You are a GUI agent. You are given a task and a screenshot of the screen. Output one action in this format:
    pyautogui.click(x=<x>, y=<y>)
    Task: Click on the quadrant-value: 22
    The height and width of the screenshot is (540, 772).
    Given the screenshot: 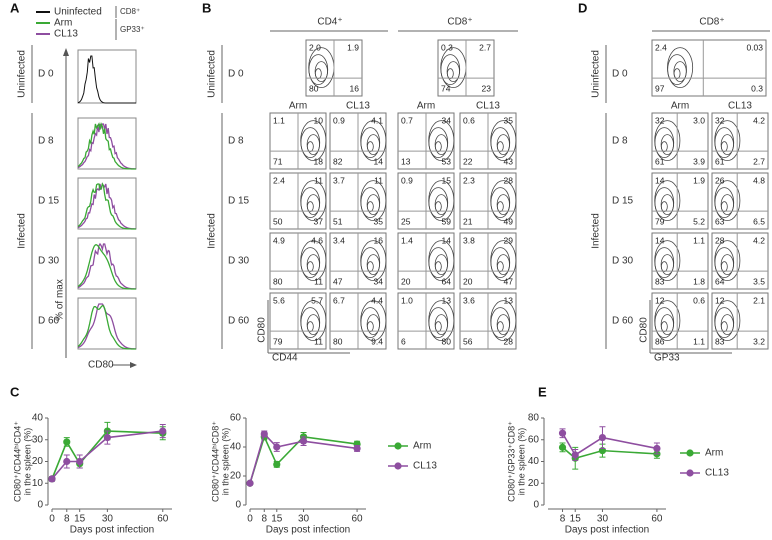 What is the action you would take?
    pyautogui.click(x=468, y=161)
    